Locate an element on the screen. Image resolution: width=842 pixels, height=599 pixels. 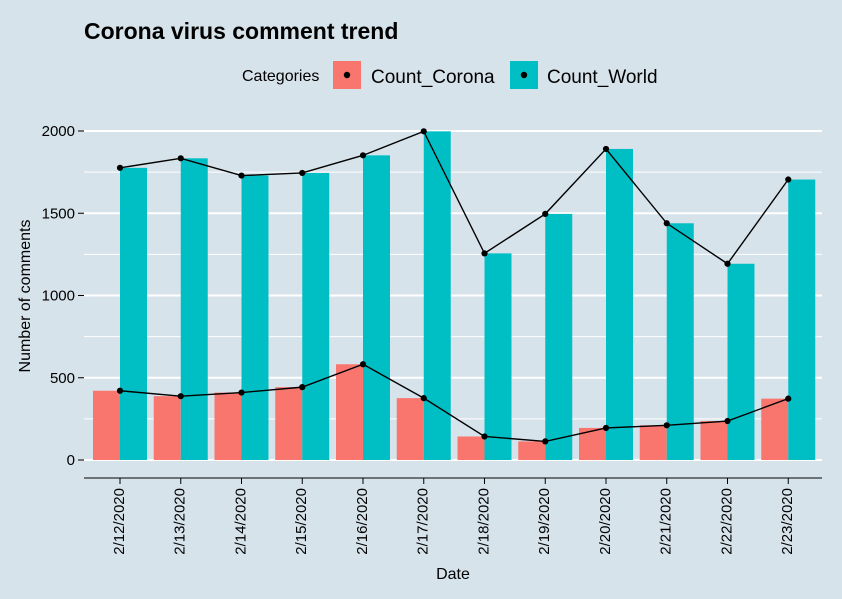
x-tick-label: 2/13/2020 is located at coordinates (180, 521).